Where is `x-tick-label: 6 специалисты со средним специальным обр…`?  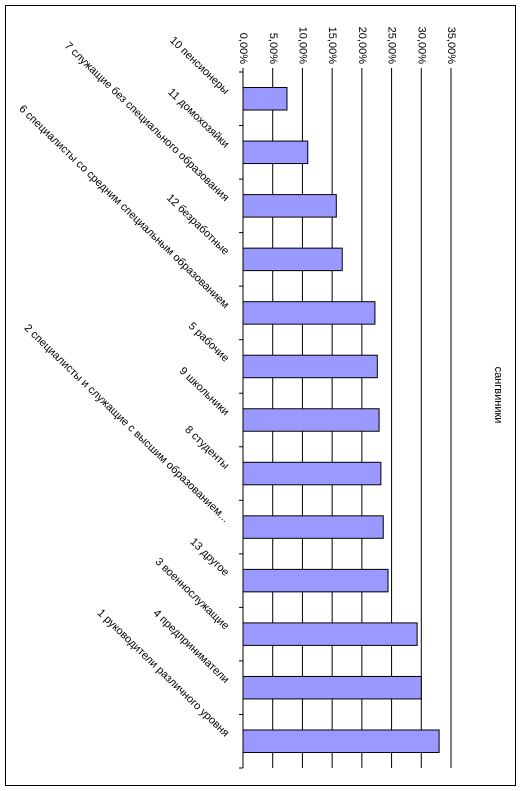
x-tick-label: 6 специалисты со средним специальным обр… is located at coordinates (123, 207).